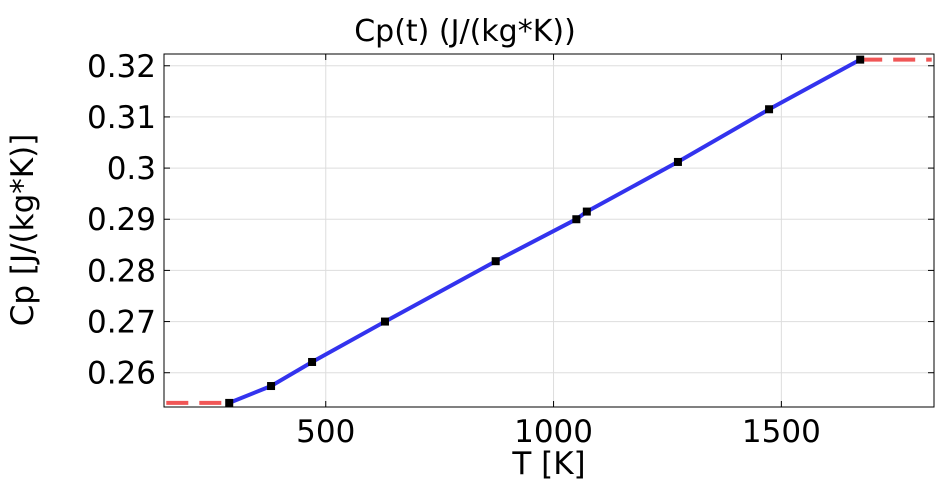 This screenshot has height=483, width=940. I want to click on y-tick-label: 0.32, so click(121, 67).